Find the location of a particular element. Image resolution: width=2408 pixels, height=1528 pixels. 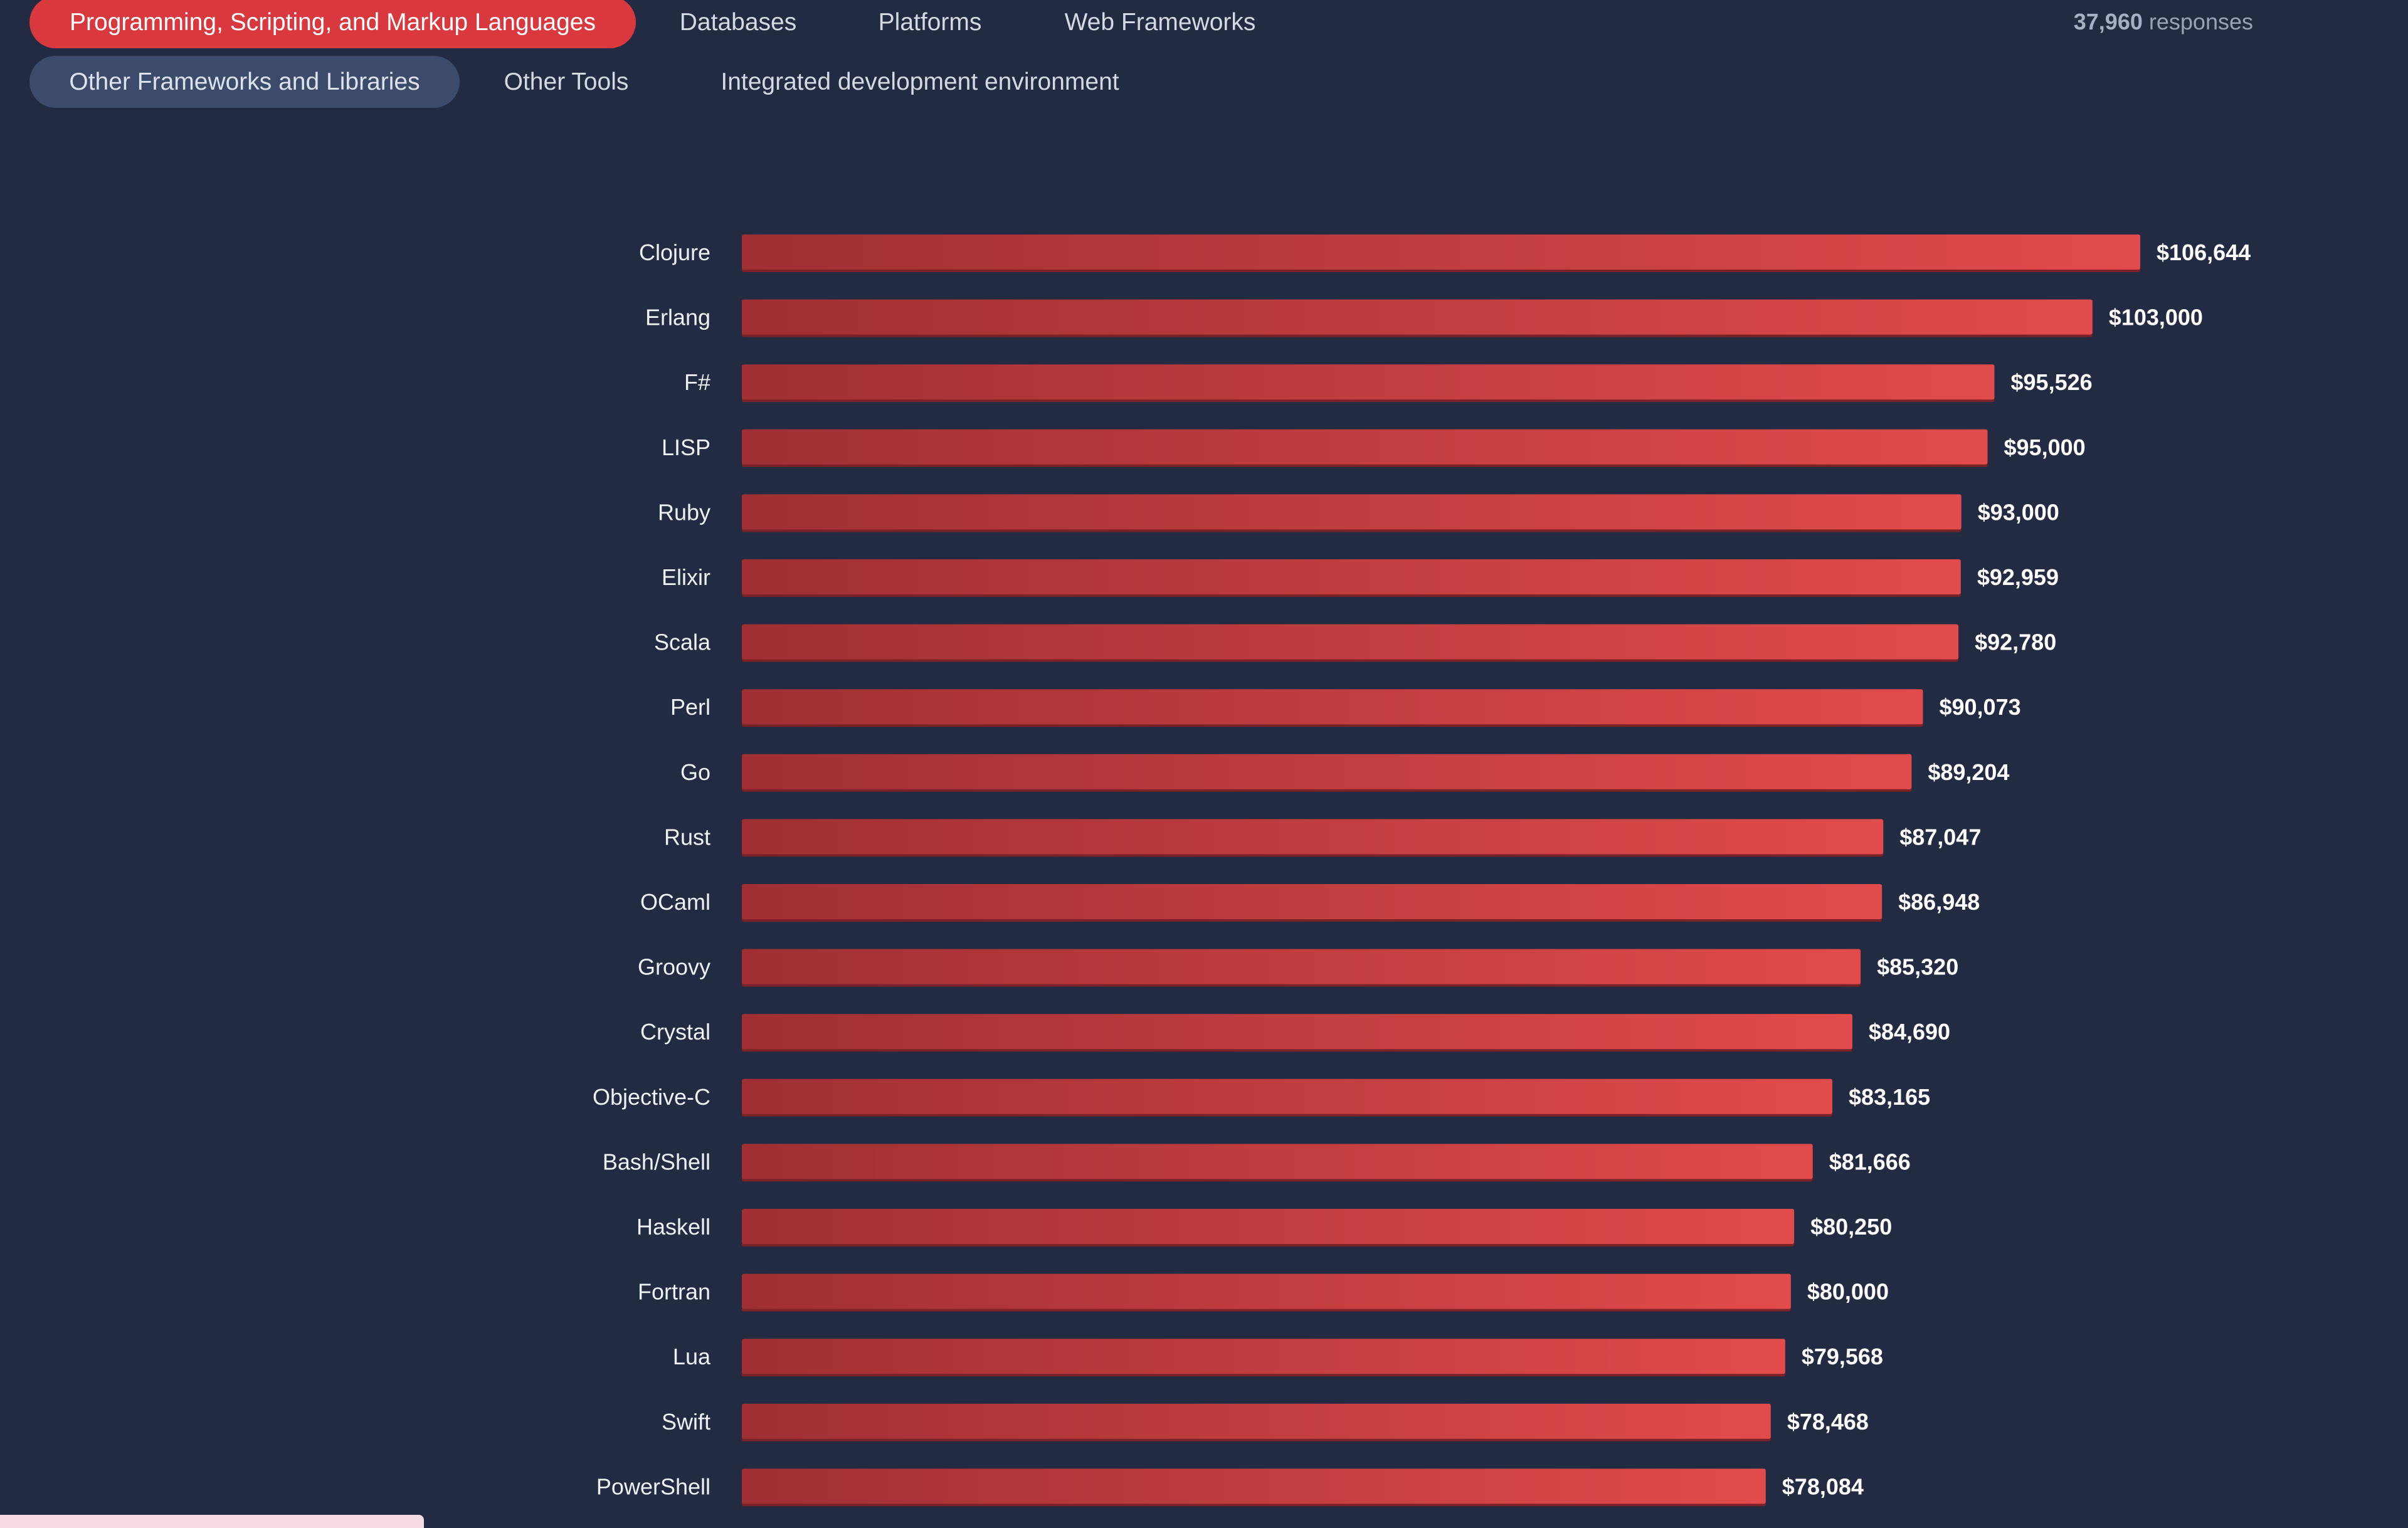

category-label: Rust is located at coordinates (687, 837).